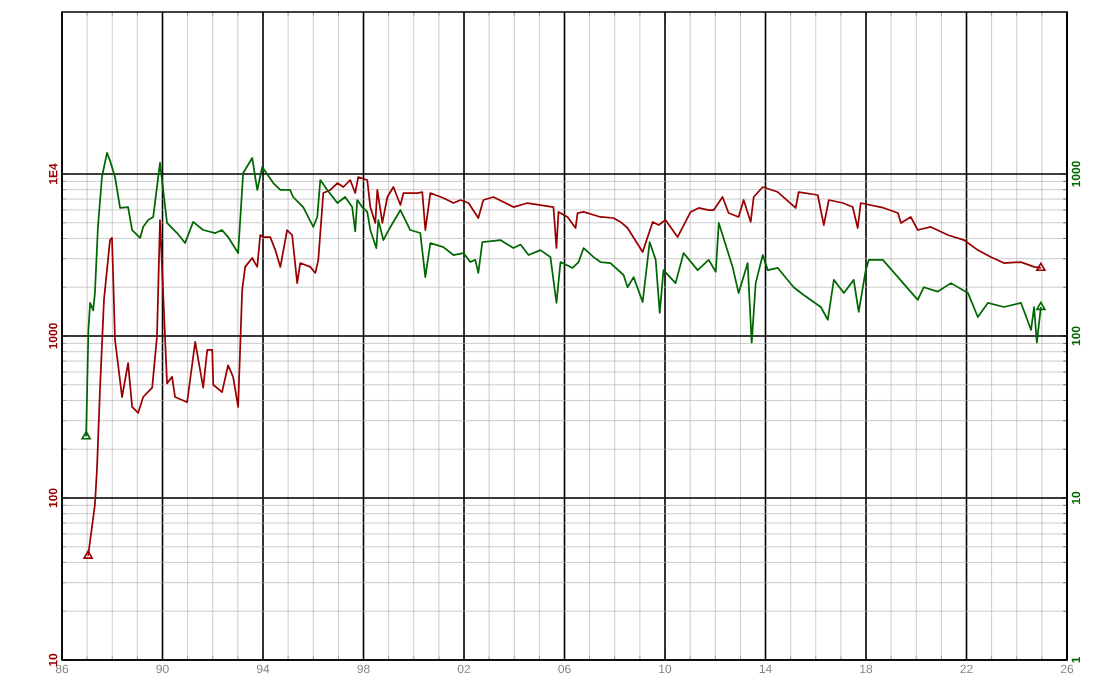 Image resolution: width=1120 pixels, height=677 pixels. Describe the element at coordinates (665, 669) in the screenshot. I see `x-tick-label: 10` at that location.